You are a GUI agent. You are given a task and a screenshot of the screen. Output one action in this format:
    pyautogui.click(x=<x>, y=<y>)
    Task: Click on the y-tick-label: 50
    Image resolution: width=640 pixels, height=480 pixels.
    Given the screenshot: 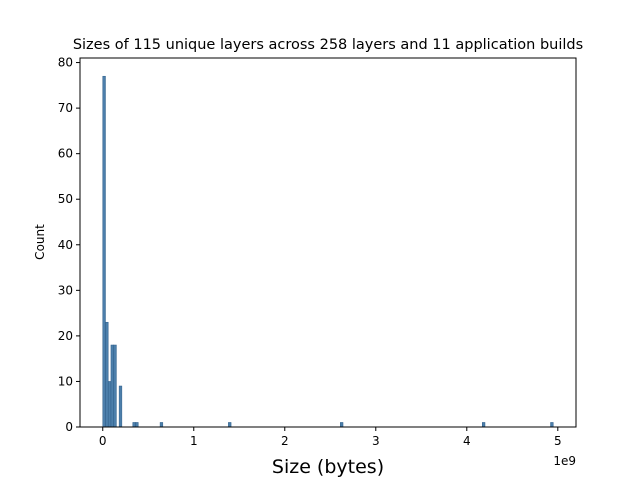 What is the action you would take?
    pyautogui.click(x=65, y=199)
    